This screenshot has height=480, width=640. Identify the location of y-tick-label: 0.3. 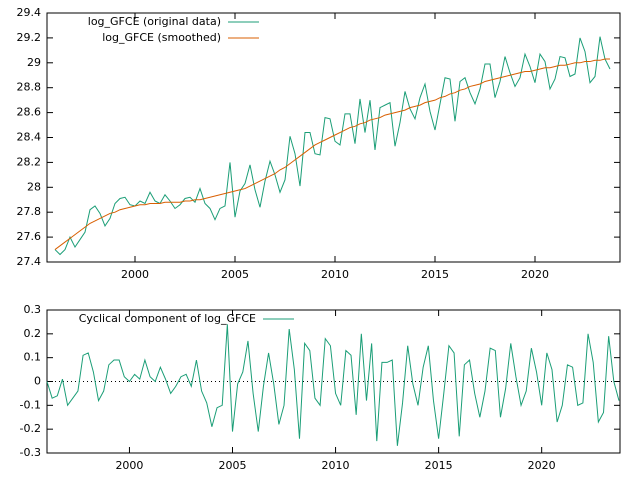
(33, 309).